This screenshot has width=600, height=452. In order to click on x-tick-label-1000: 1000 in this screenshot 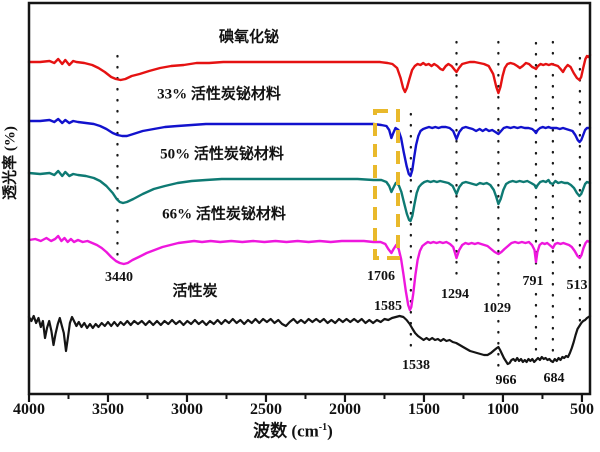, I will do `click(502, 409)`.